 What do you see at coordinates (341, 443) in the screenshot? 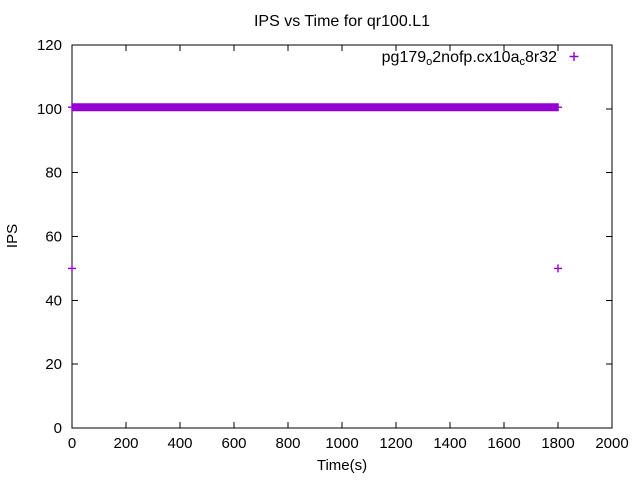
I see `x-tick-label: 1000` at bounding box center [341, 443].